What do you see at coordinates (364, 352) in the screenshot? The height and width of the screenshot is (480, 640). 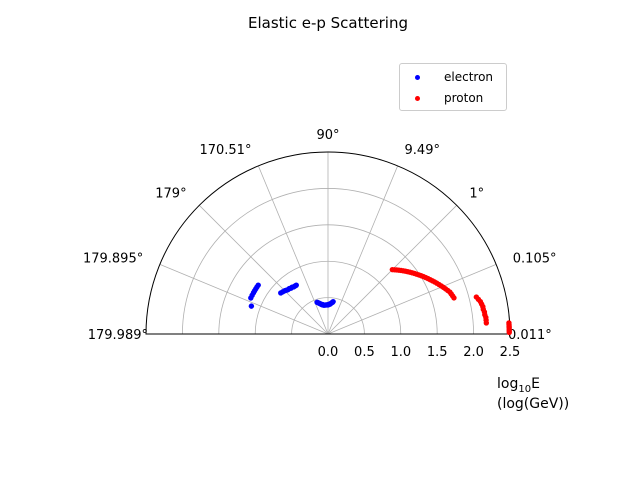 I see `radial-tick-label: 0.5` at bounding box center [364, 352].